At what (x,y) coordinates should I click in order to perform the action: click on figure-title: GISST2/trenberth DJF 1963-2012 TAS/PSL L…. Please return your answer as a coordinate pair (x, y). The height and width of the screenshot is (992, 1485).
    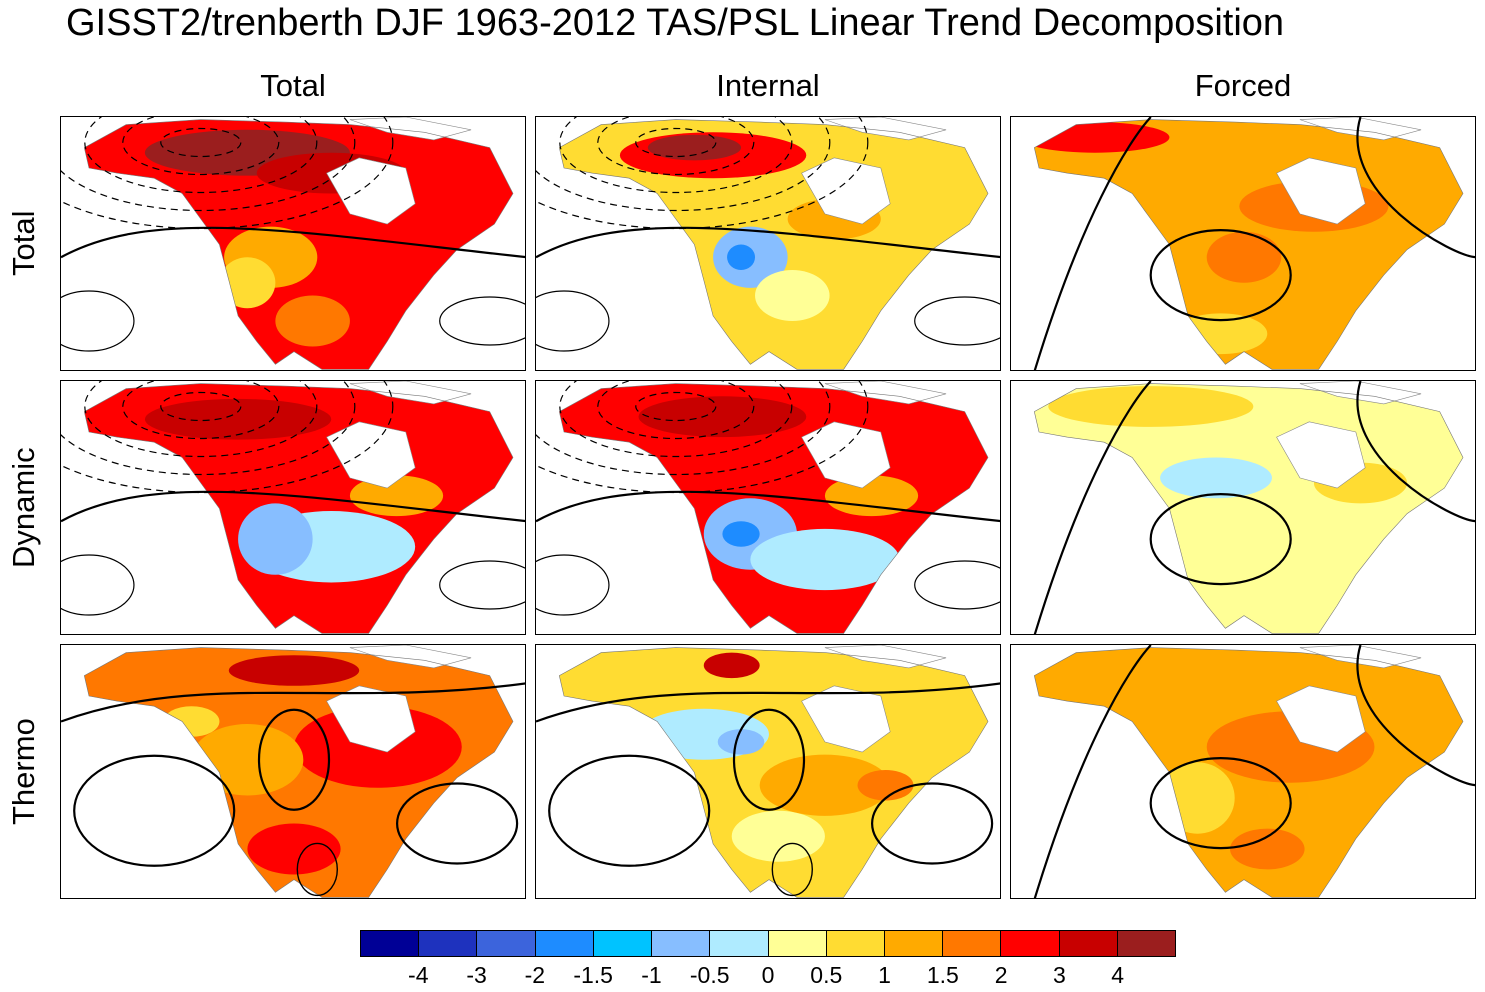
    Looking at the image, I should click on (675, 23).